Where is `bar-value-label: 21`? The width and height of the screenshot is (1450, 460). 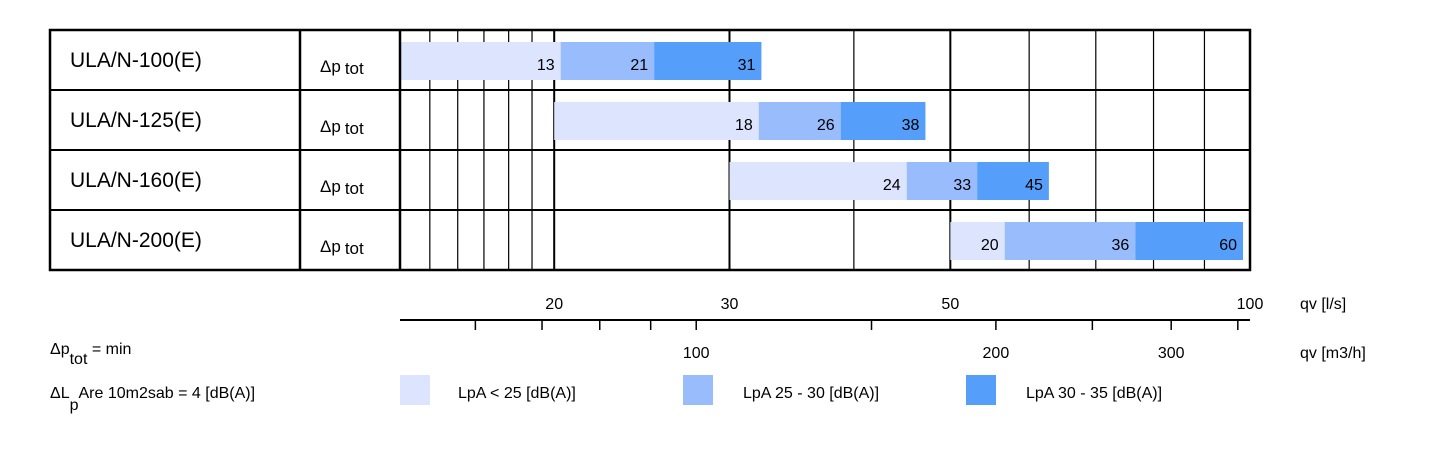
bar-value-label: 21 is located at coordinates (639, 65).